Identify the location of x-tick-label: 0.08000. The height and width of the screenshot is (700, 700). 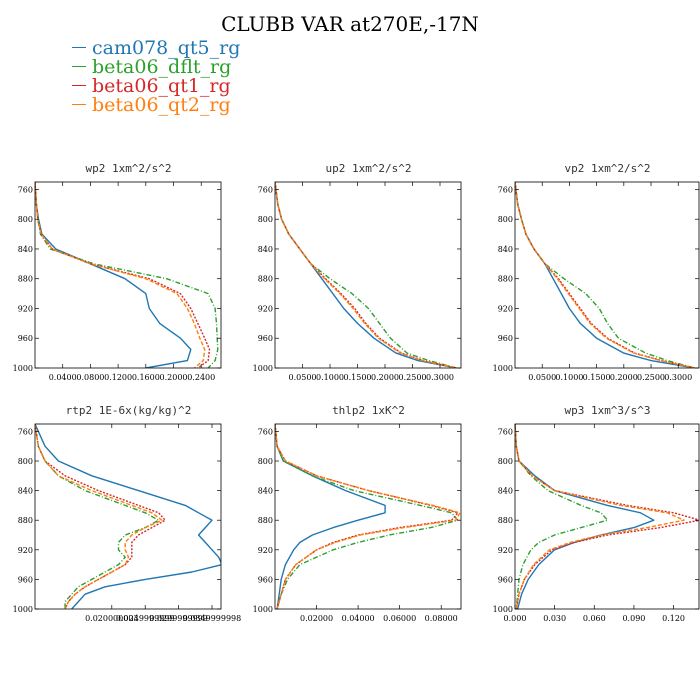
(441, 618).